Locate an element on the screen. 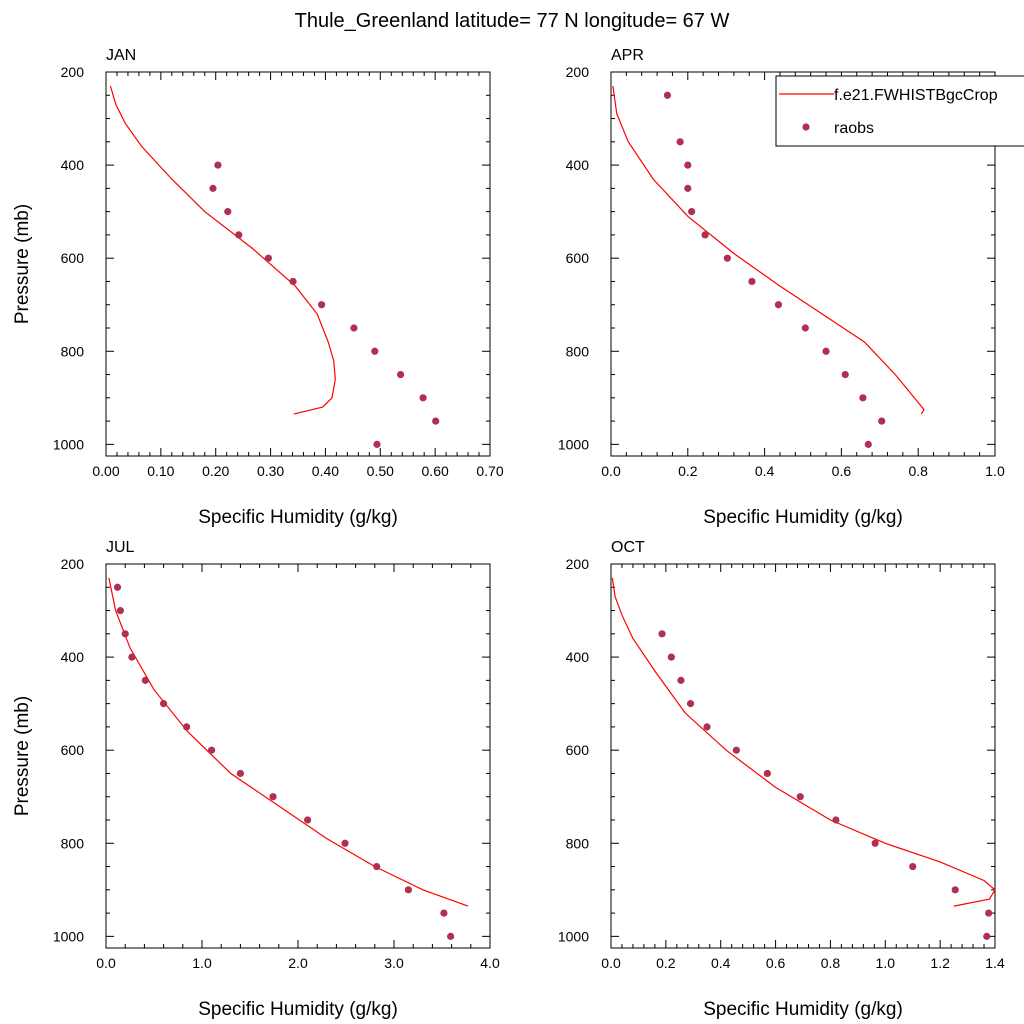 The height and width of the screenshot is (1024, 1024). panel-label: JUL is located at coordinates (120, 547).